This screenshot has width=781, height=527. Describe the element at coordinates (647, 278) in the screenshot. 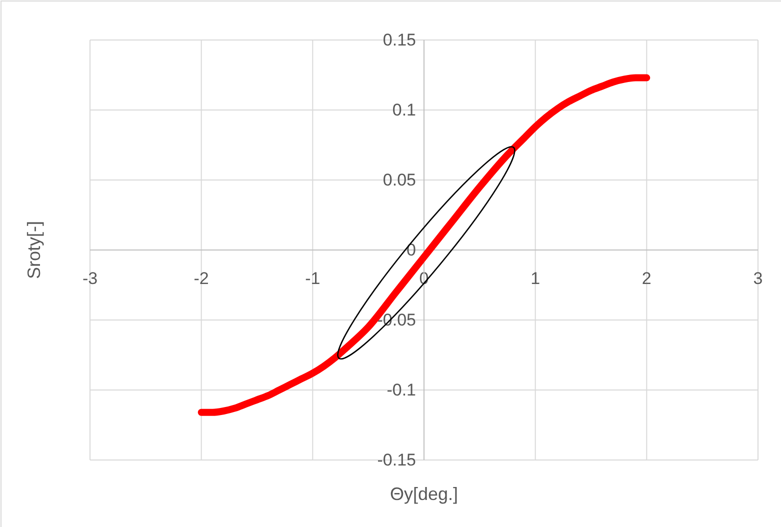

I see `x-tick-label: 2` at that location.